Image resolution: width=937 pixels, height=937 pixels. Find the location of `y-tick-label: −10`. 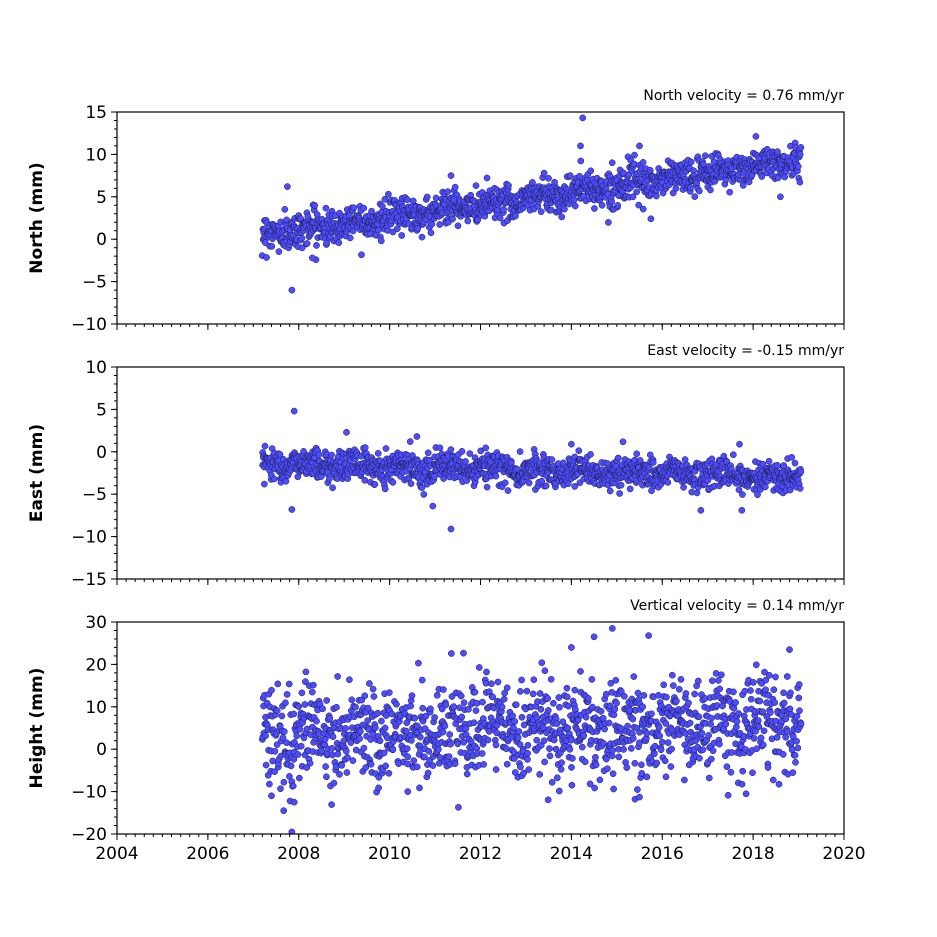

y-tick-label: −10 is located at coordinates (89, 793).